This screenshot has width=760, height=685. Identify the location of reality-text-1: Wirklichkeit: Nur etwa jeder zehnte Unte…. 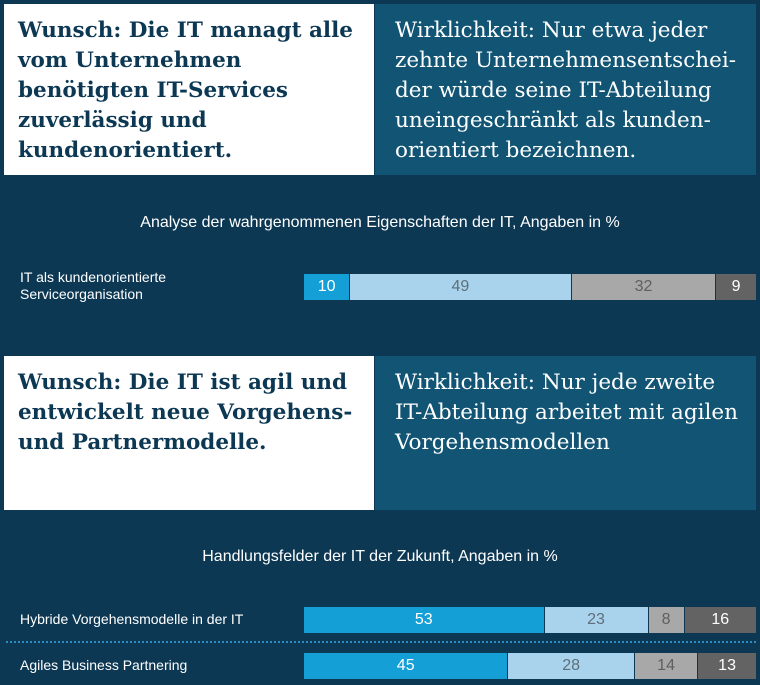
(565, 90).